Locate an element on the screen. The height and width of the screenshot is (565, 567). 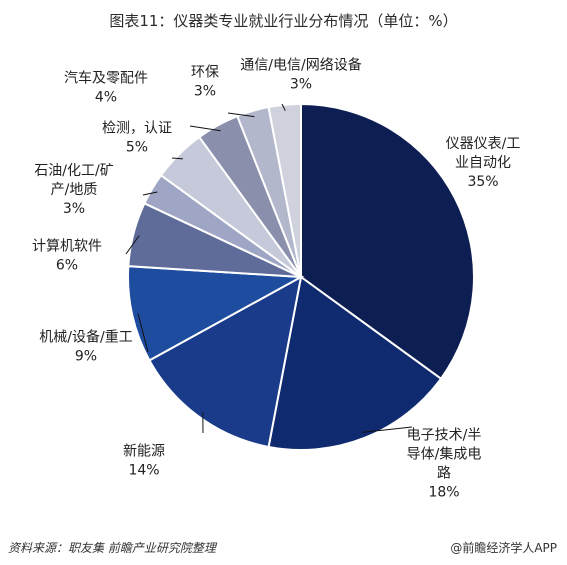
brand-credit: @前瞻经济学人APP is located at coordinates (503, 548).